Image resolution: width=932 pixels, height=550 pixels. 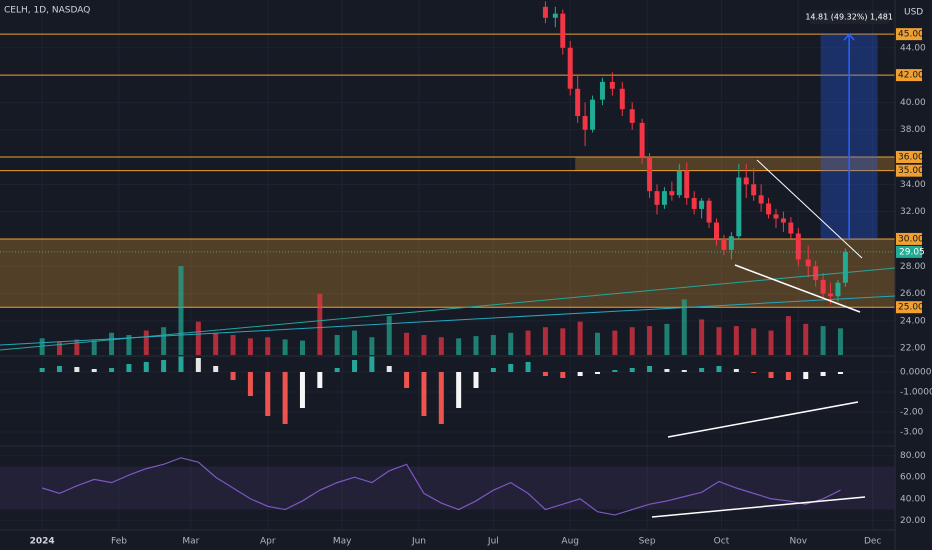 I want to click on y-tick-label: 34.00, so click(x=913, y=185).